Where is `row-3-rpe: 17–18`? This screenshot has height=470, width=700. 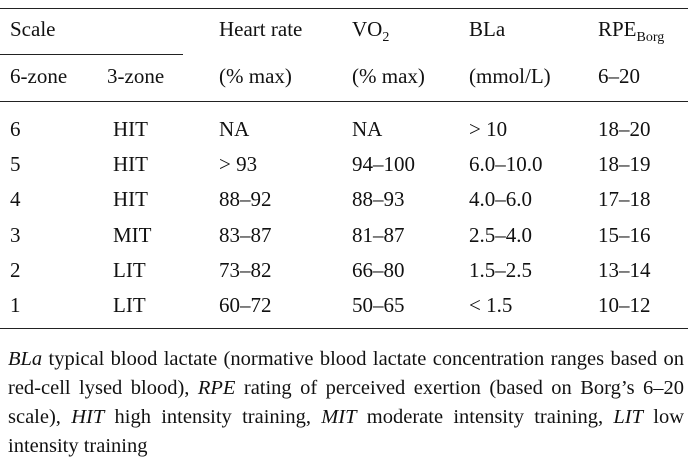 row-3-rpe: 17–18 is located at coordinates (624, 199).